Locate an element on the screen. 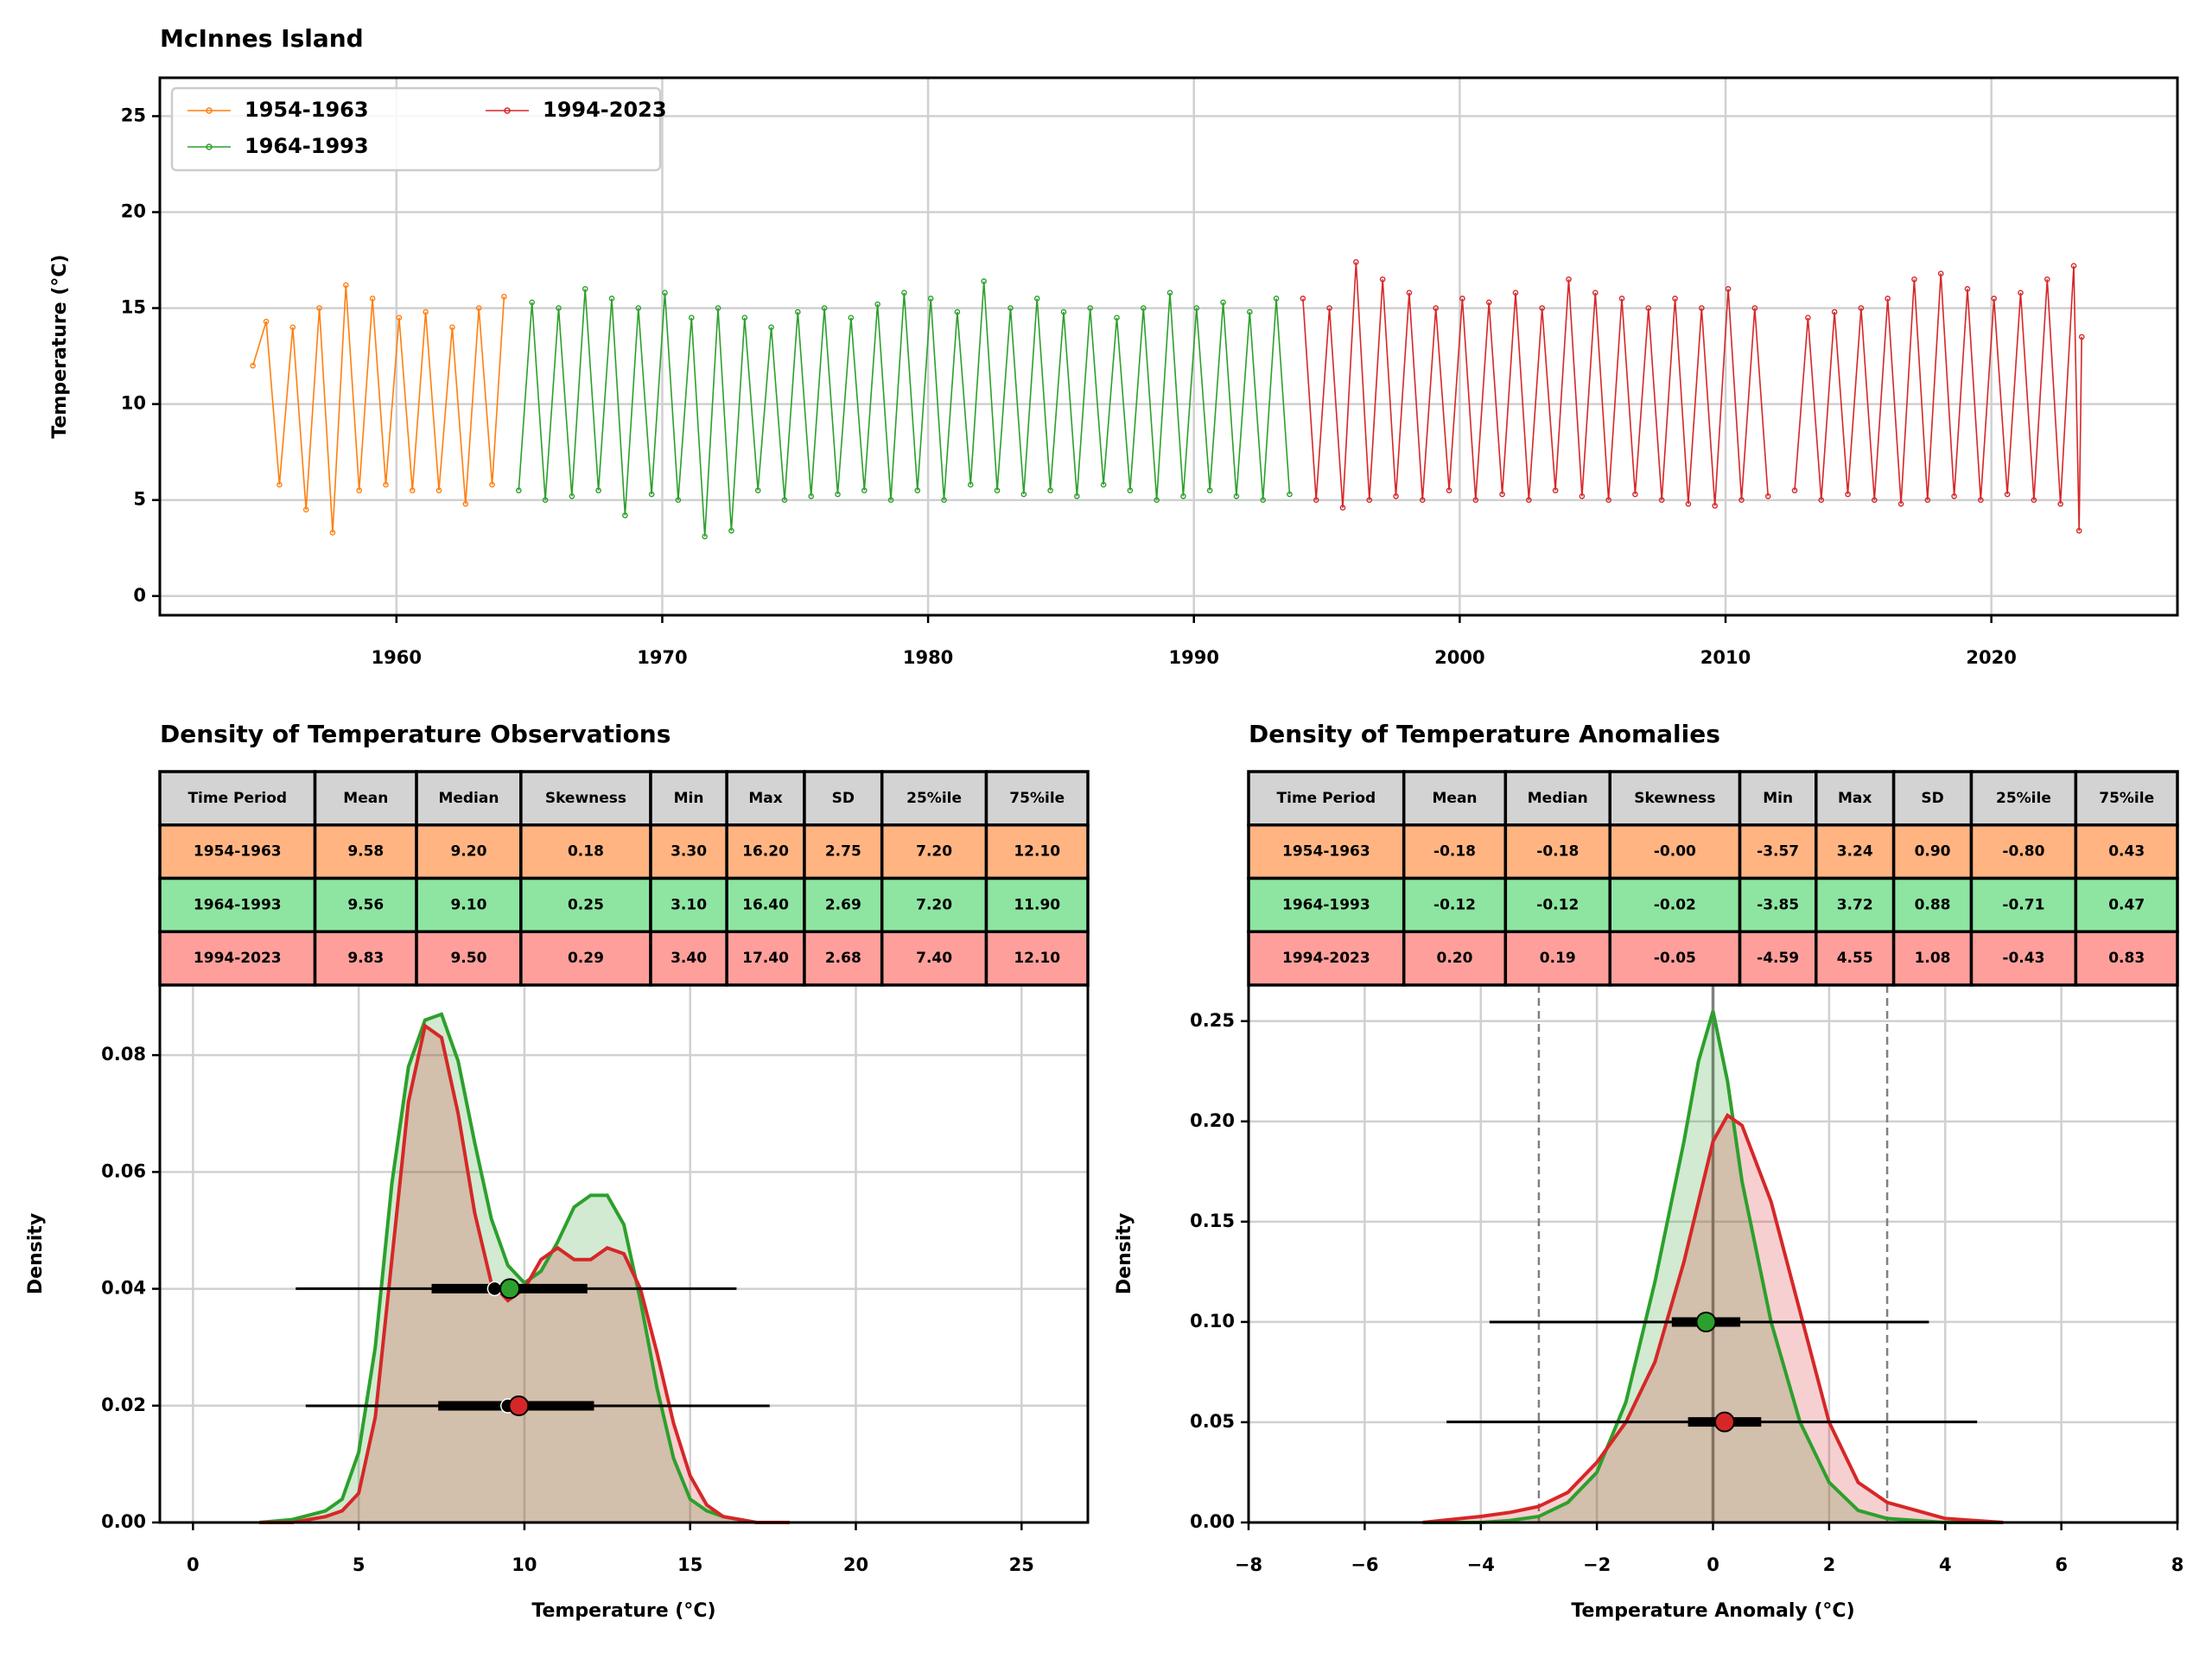  table-cell-text: 3.72 is located at coordinates (1855, 905).